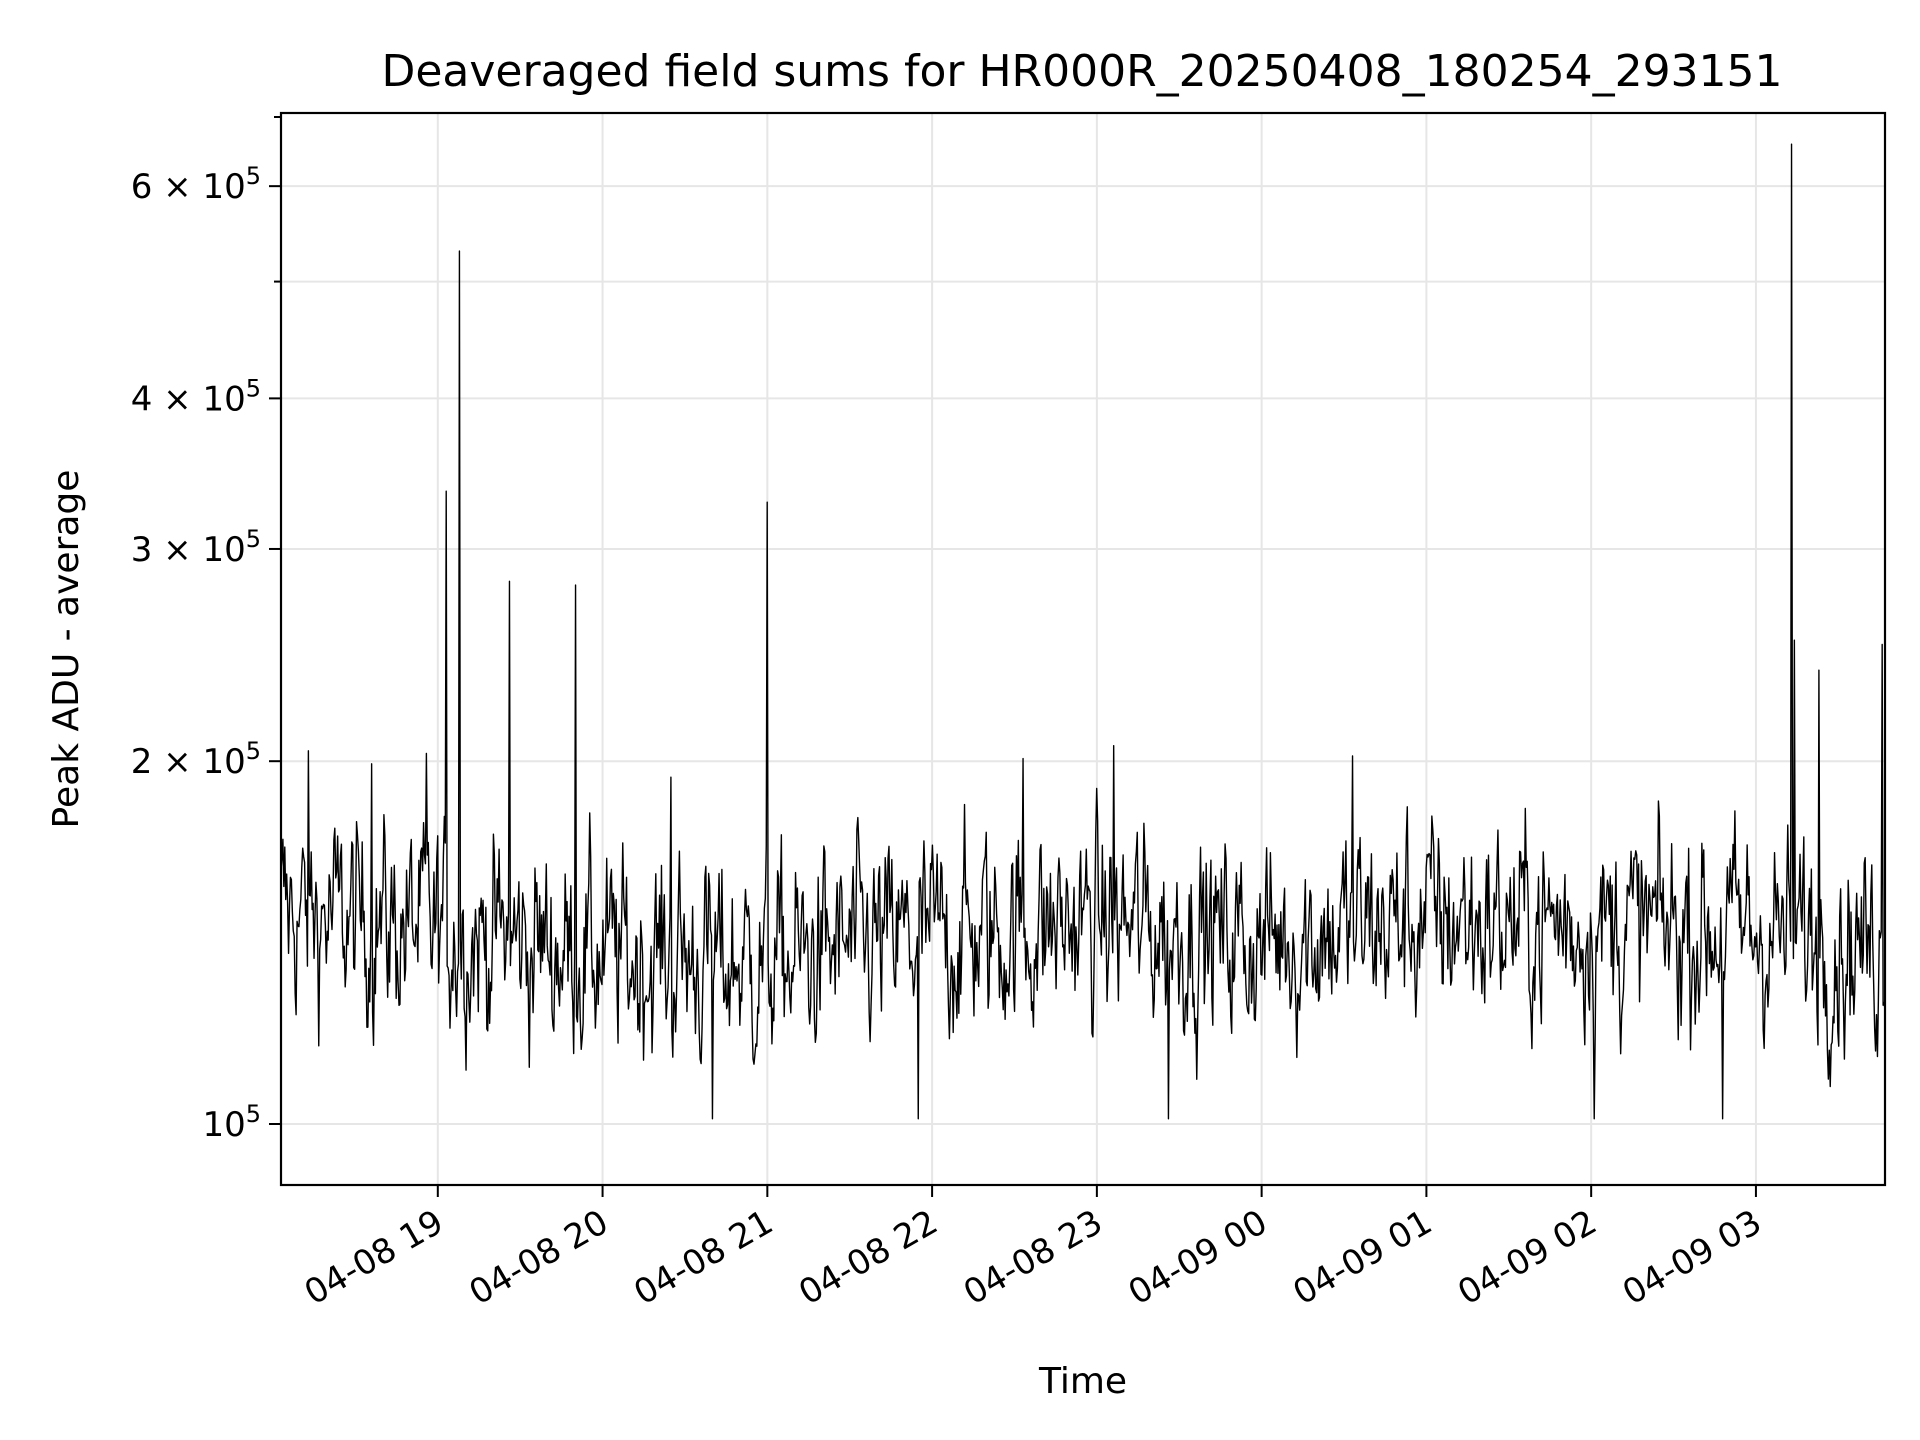 This screenshot has height=1440, width=1920. Describe the element at coordinates (539, 1257) in the screenshot. I see `x-tick-label: 04-08 20` at that location.